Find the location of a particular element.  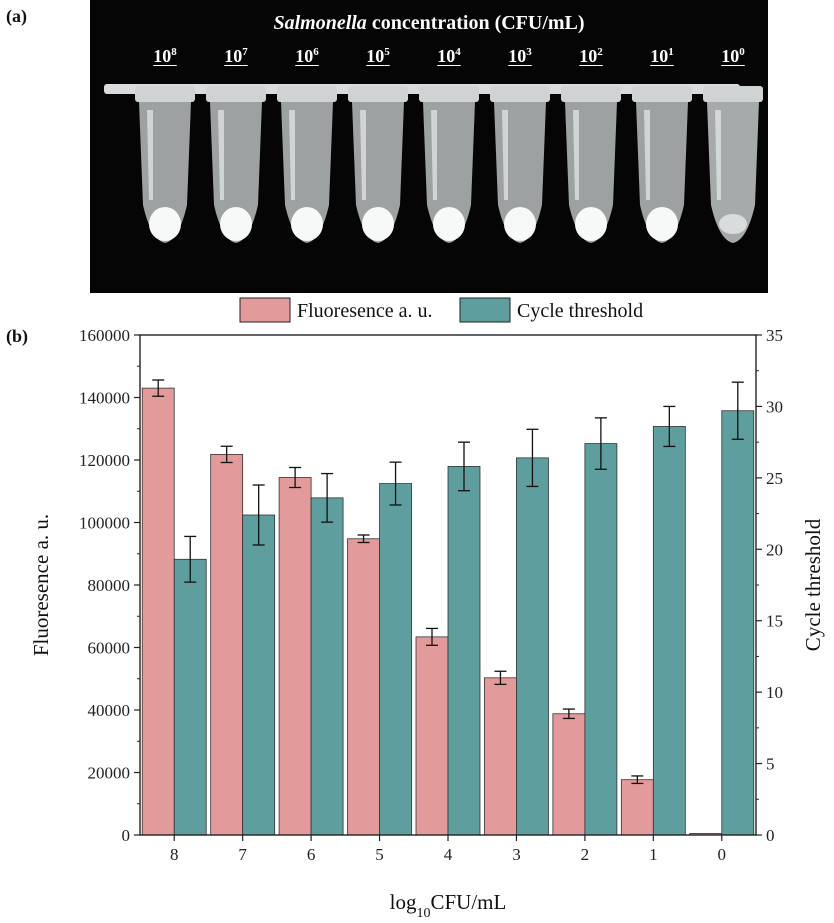

left-tick-label: 60000 is located at coordinates (109, 648).